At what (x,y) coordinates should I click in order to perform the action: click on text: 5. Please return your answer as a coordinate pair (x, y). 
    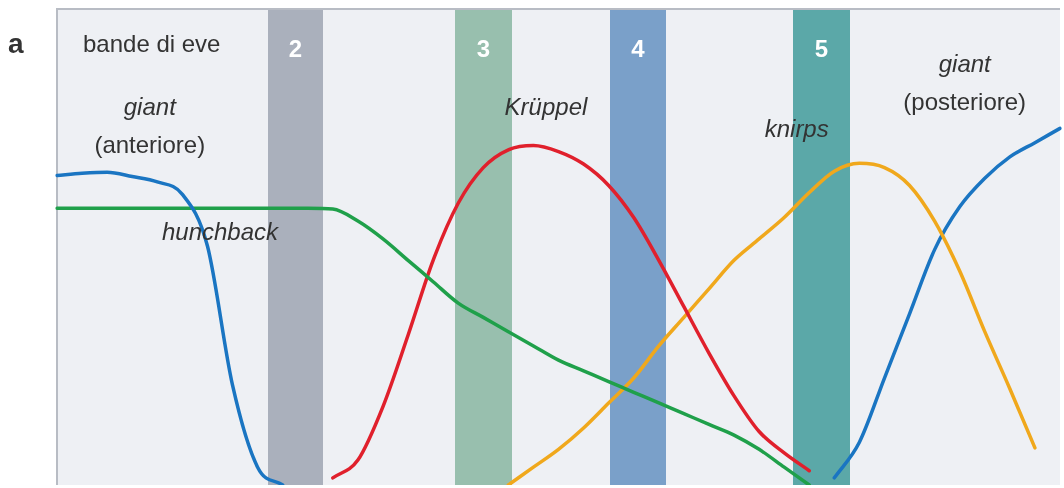
    Looking at the image, I should click on (821, 48).